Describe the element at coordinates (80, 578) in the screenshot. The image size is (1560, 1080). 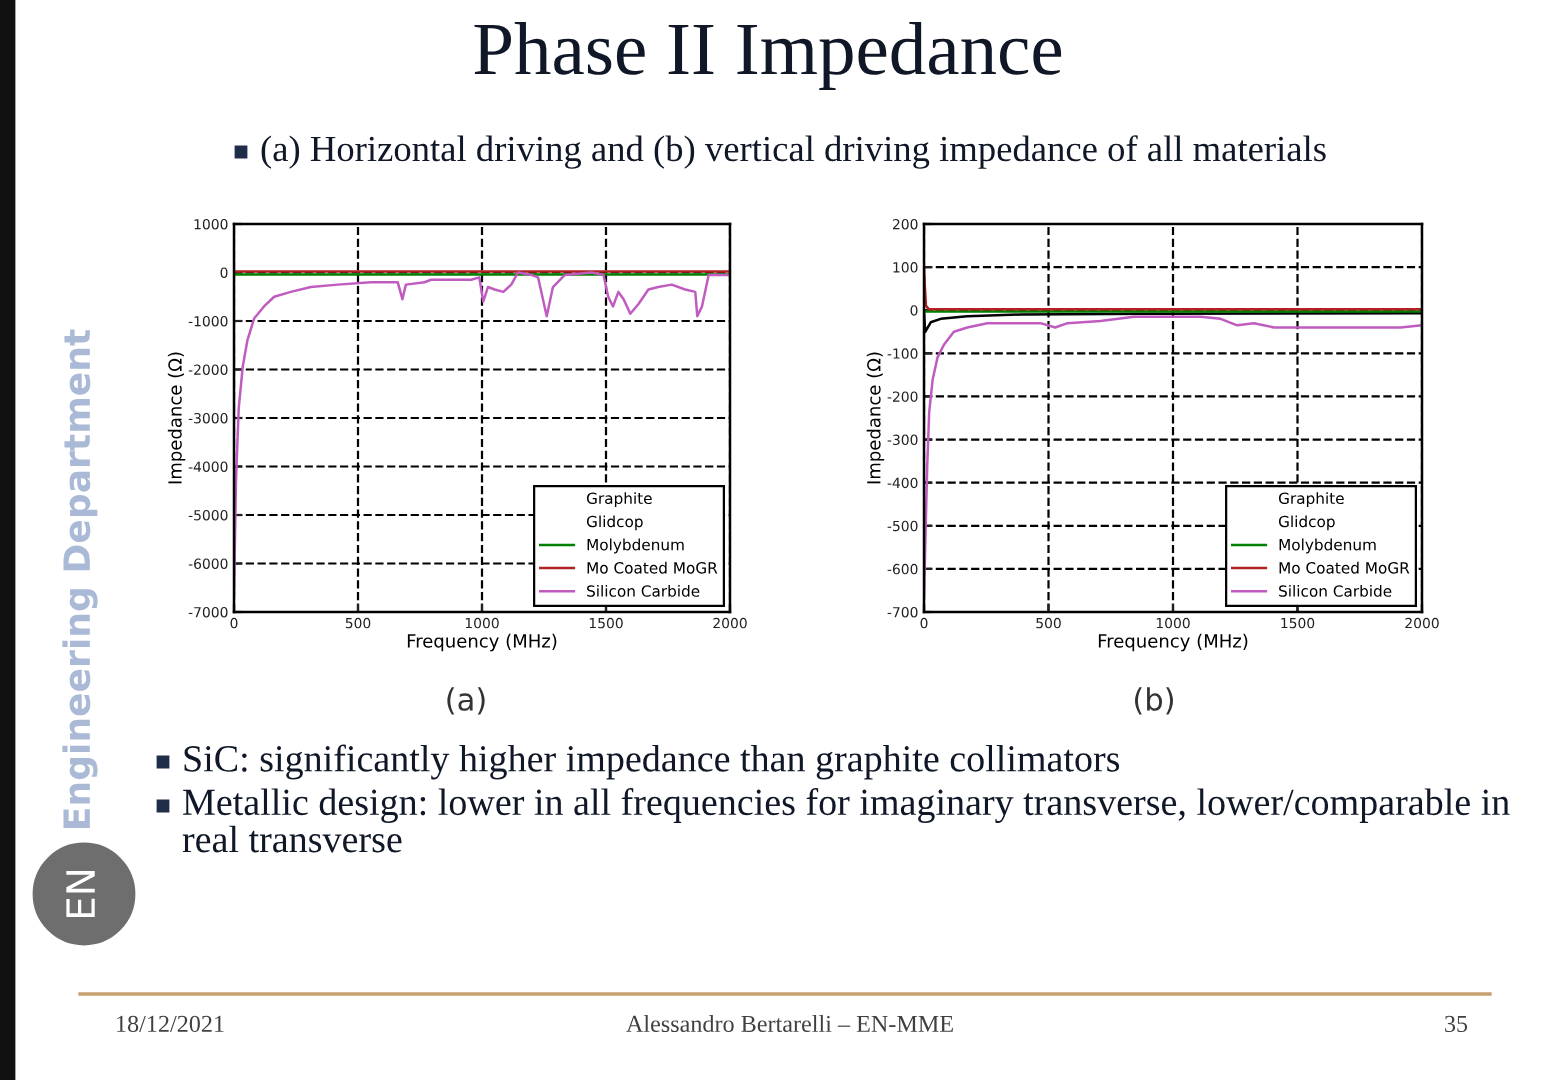
I see `text: Engineering Department` at that location.